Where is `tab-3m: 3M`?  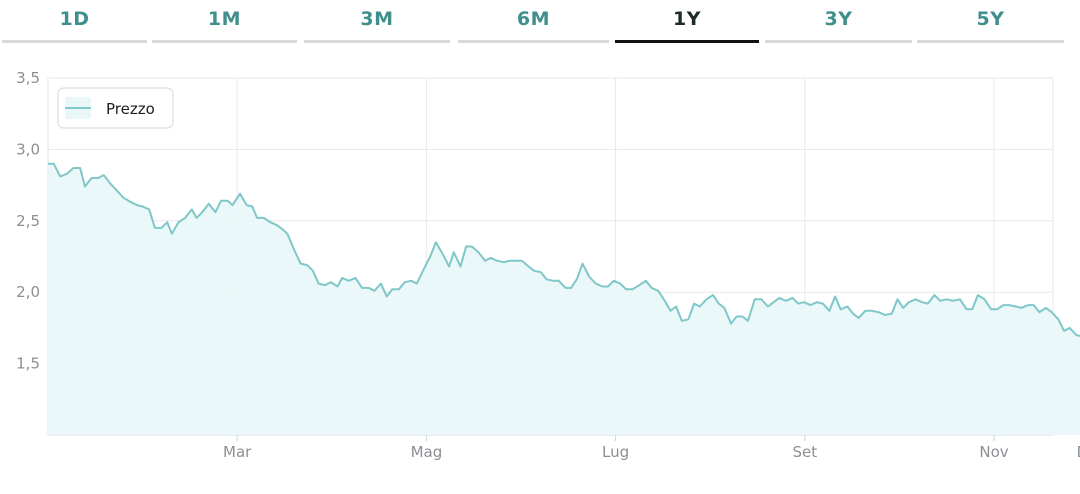 tab-3m: 3M is located at coordinates (377, 23).